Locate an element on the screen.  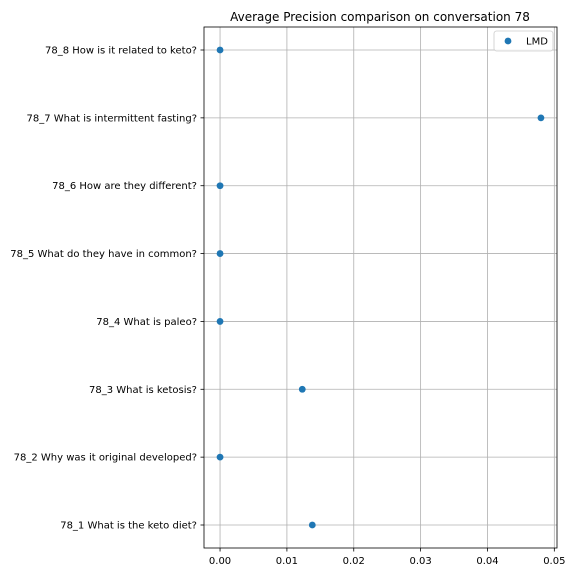
legend: LMD is located at coordinates (523, 41).